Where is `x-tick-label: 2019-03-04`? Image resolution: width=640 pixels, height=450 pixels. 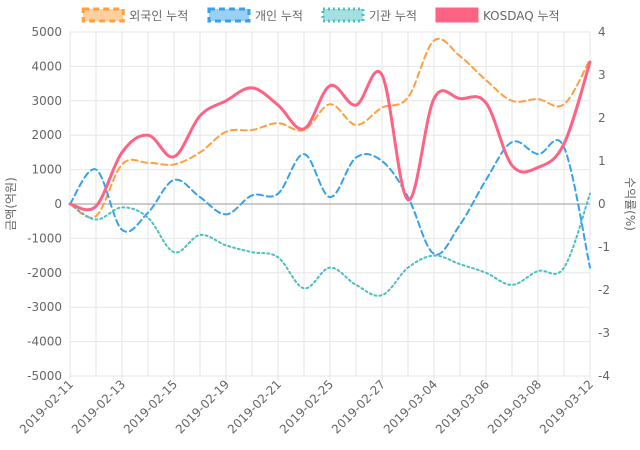 x-tick-label: 2019-03-04 is located at coordinates (410, 406).